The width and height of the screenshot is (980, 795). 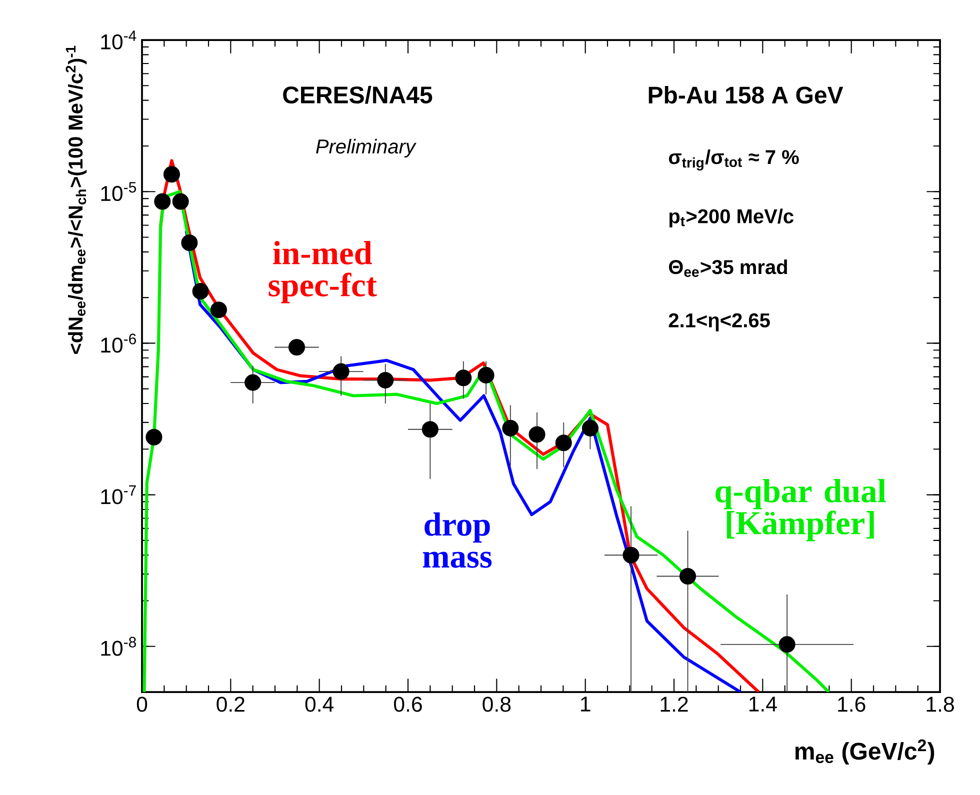 What do you see at coordinates (585, 704) in the screenshot?
I see `x-tick-label: 1` at bounding box center [585, 704].